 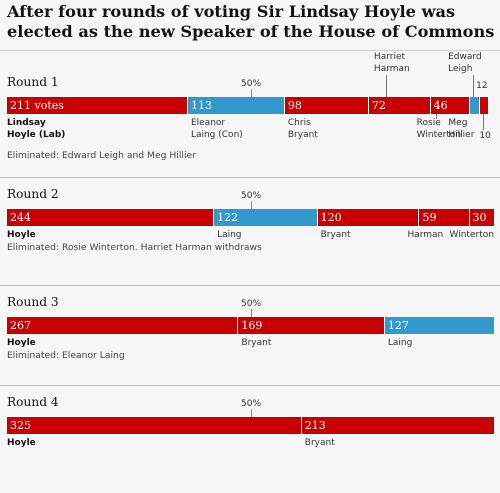 What do you see at coordinates (378, 105) in the screenshot?
I see `segment-value-label: 72` at bounding box center [378, 105].